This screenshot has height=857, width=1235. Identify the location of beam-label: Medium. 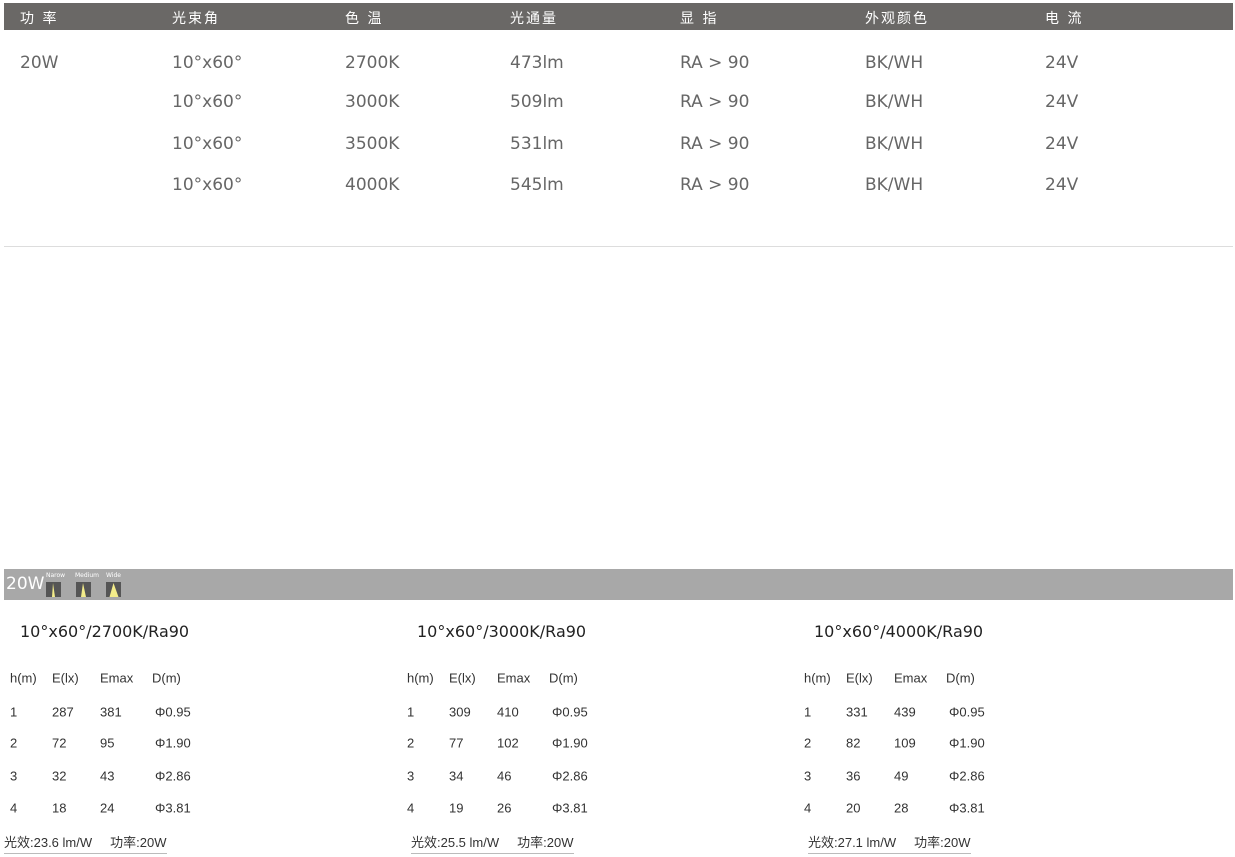
(87, 575).